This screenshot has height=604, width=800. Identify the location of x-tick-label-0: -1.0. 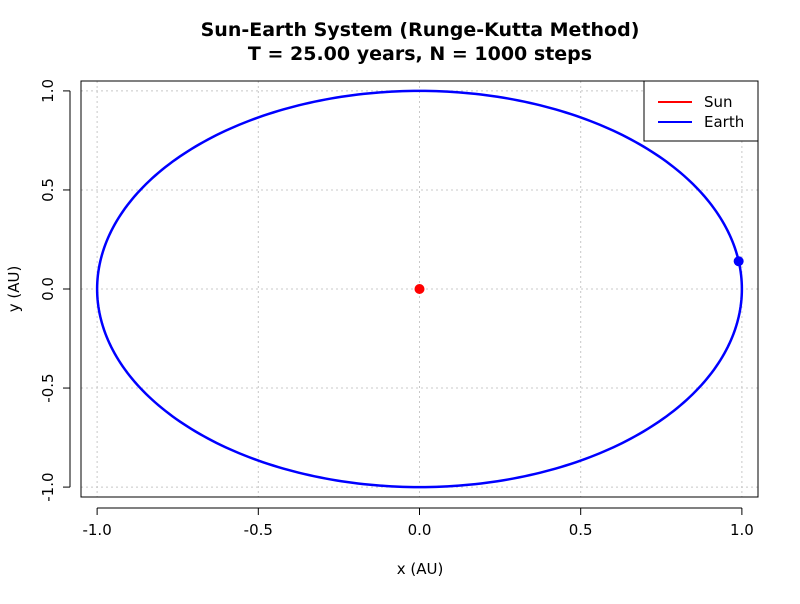
(96, 530).